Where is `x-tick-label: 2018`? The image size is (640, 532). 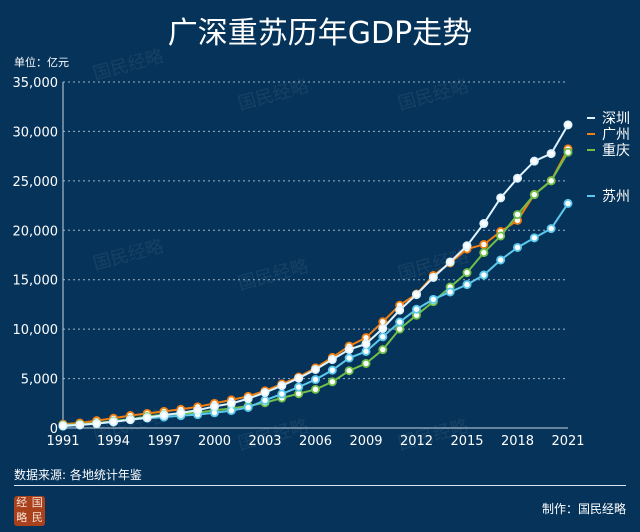 x-tick-label: 2018 is located at coordinates (517, 441).